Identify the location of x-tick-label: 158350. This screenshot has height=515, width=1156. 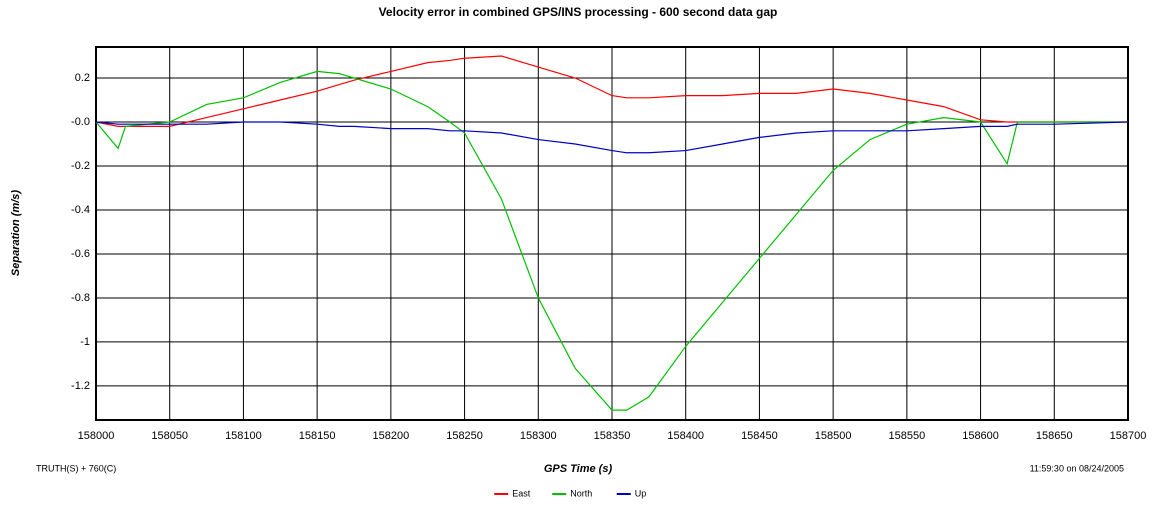
(612, 436).